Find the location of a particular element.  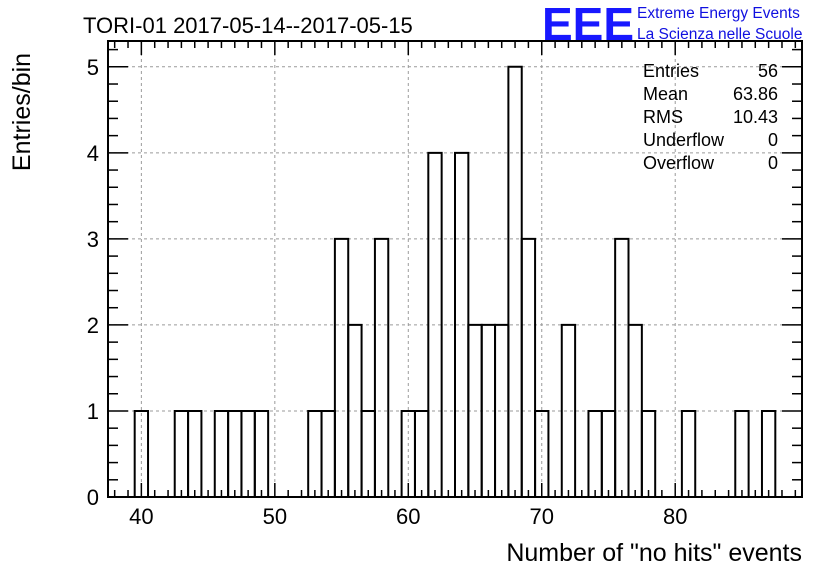

y-tick-label: 1 is located at coordinates (93, 411).